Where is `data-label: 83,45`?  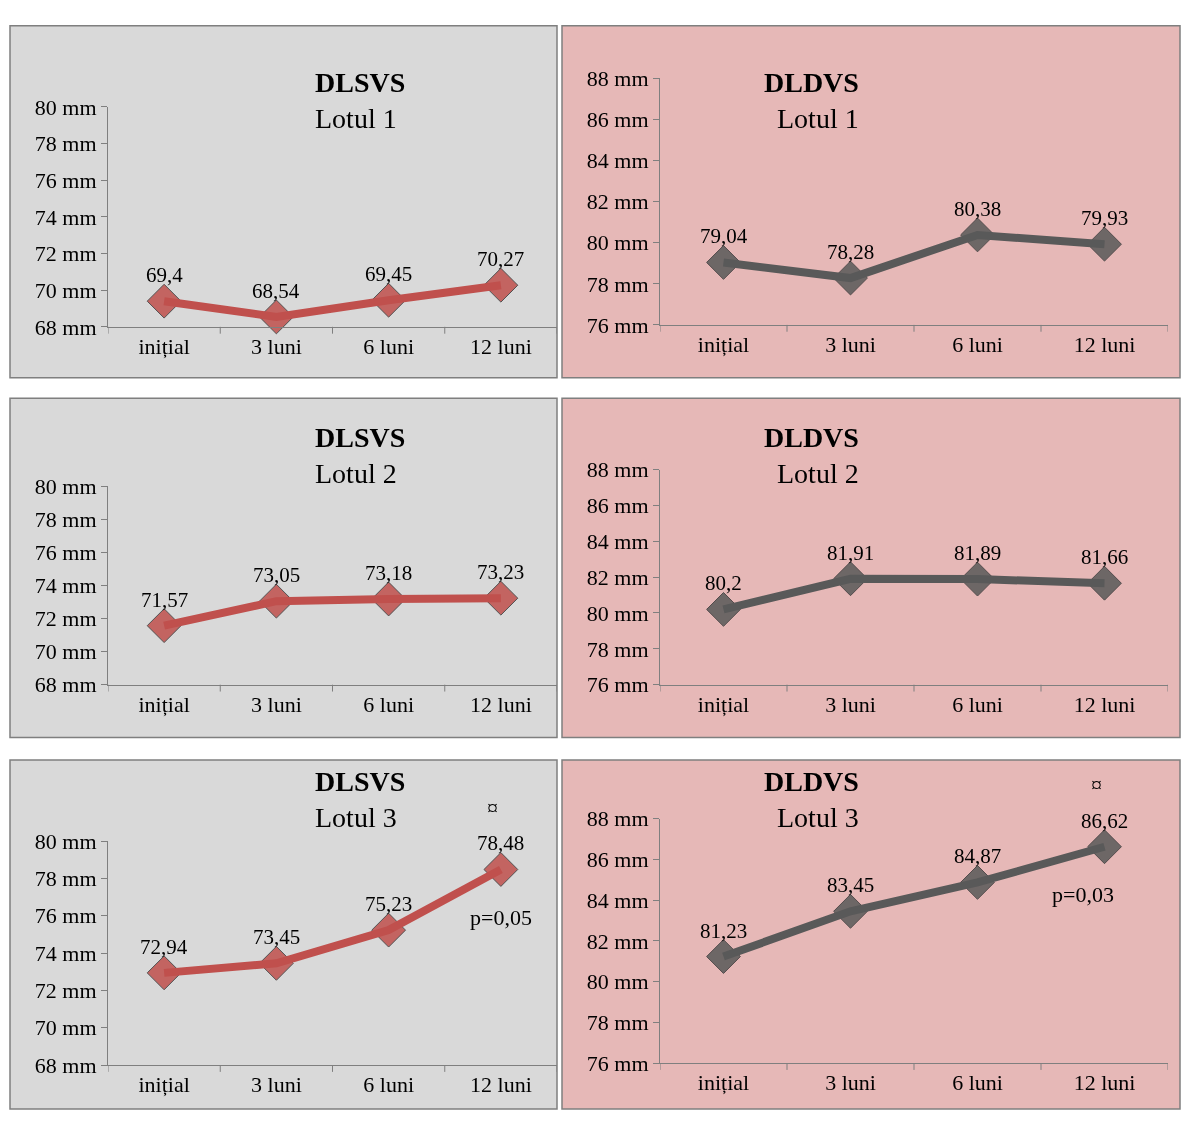 data-label: 83,45 is located at coordinates (851, 885).